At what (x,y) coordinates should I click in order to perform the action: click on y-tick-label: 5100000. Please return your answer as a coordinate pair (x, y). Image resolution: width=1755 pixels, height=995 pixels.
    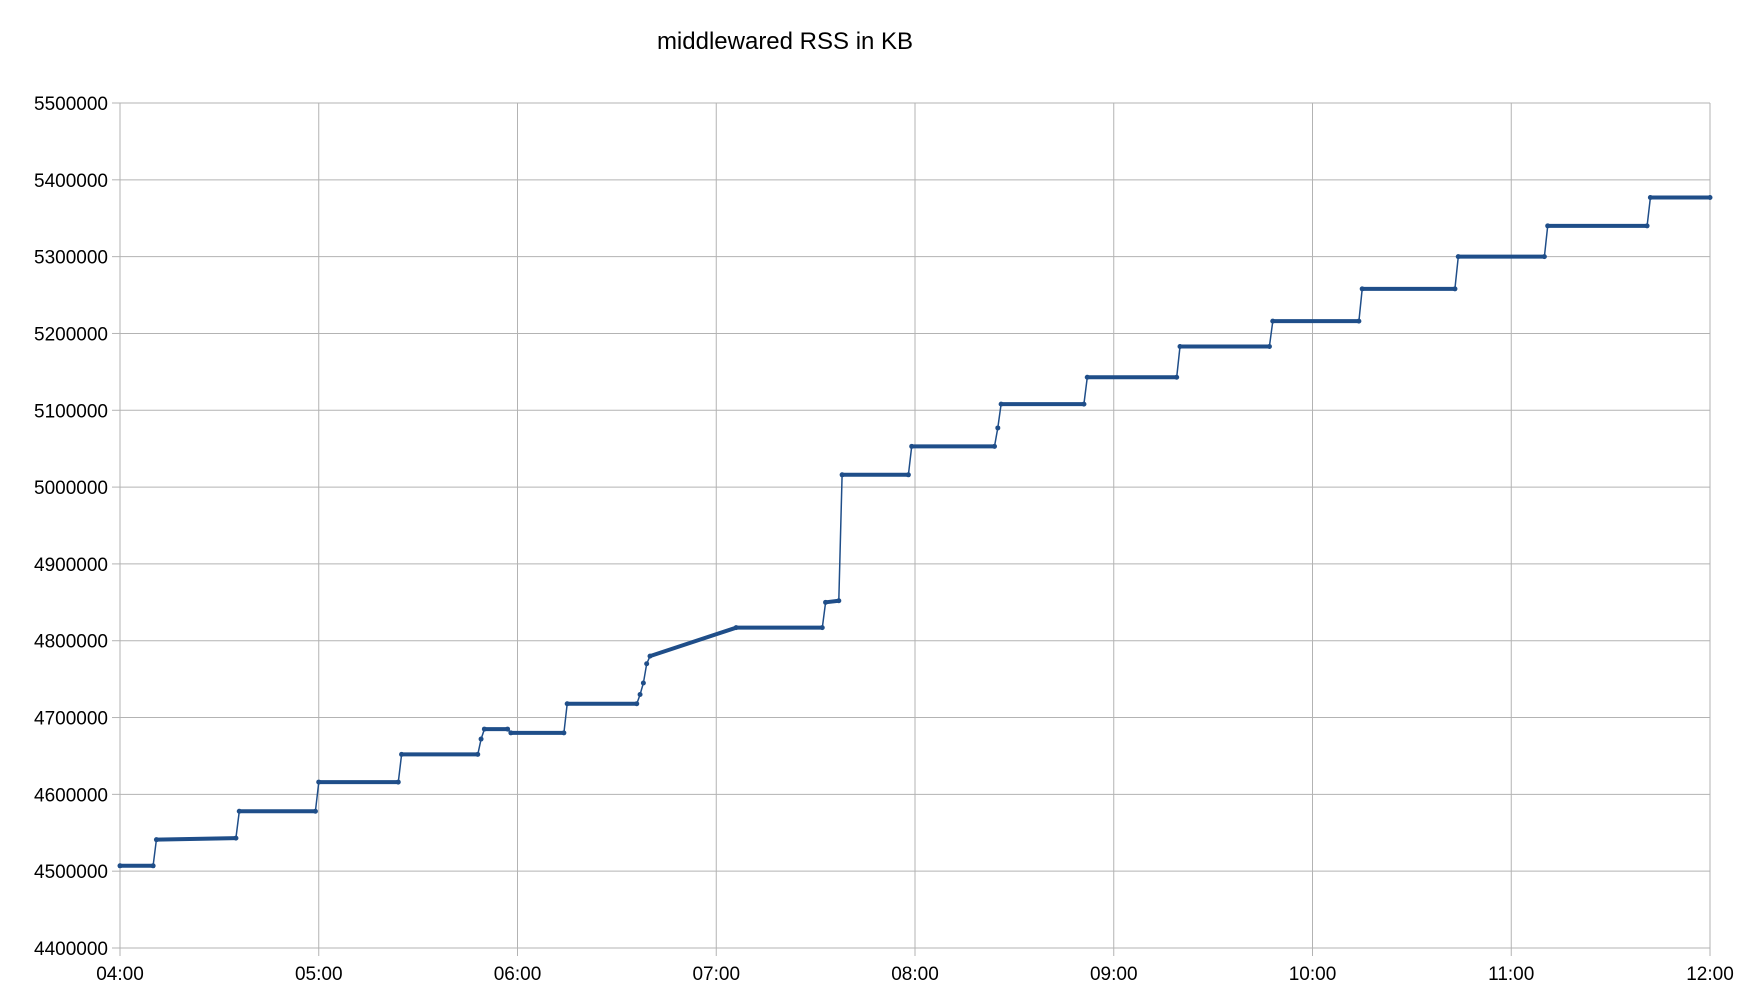
    Looking at the image, I should click on (71, 411).